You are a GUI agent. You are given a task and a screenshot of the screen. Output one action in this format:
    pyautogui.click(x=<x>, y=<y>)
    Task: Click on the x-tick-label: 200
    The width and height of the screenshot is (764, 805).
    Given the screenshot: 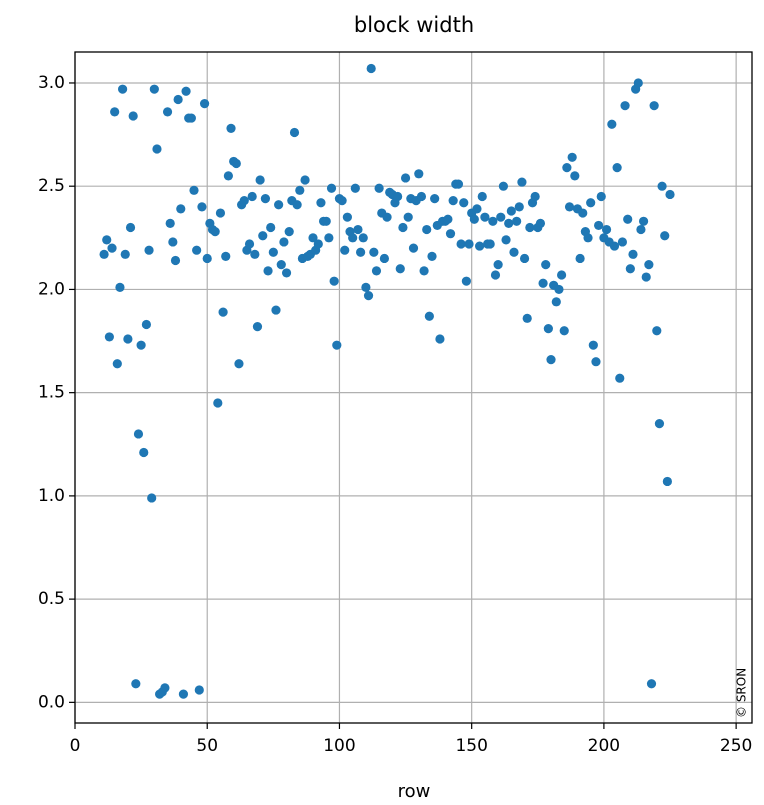 What is the action you would take?
    pyautogui.click(x=604, y=746)
    